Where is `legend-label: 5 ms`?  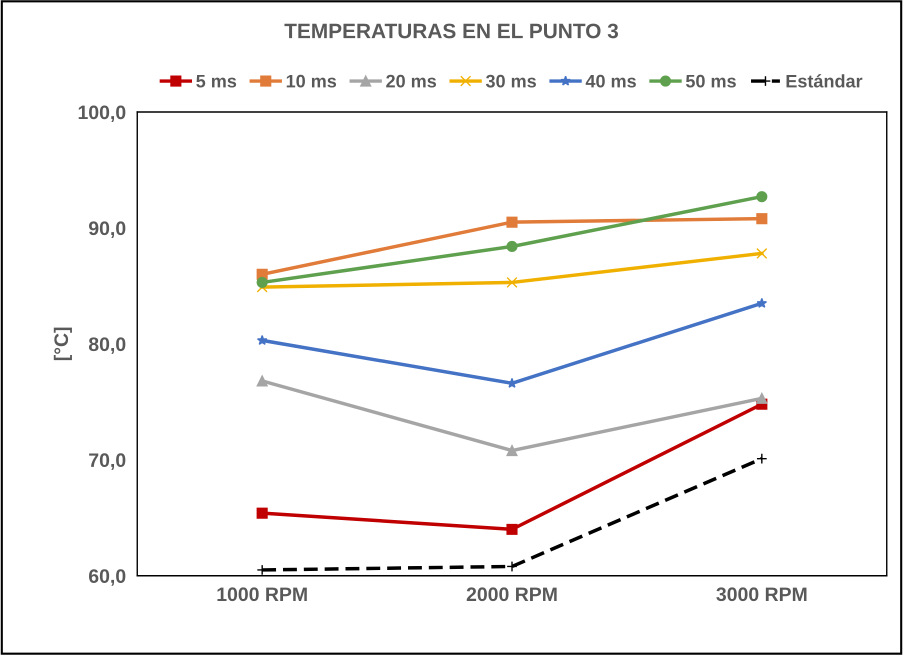
legend-label: 5 ms is located at coordinates (216, 81).